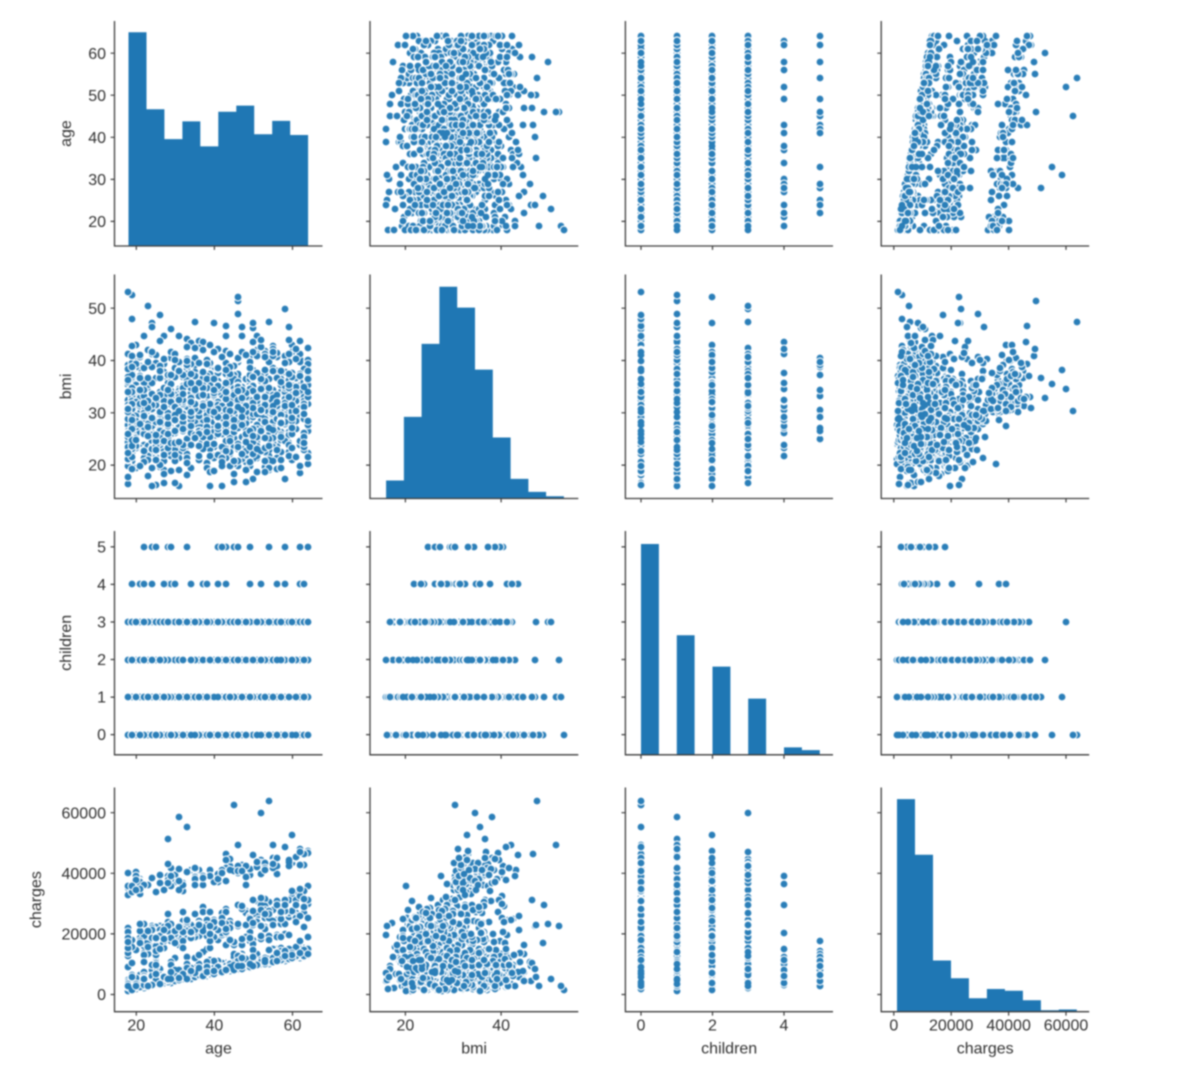  What do you see at coordinates (101, 548) in the screenshot?
I see `svg-text: 5` at bounding box center [101, 548].